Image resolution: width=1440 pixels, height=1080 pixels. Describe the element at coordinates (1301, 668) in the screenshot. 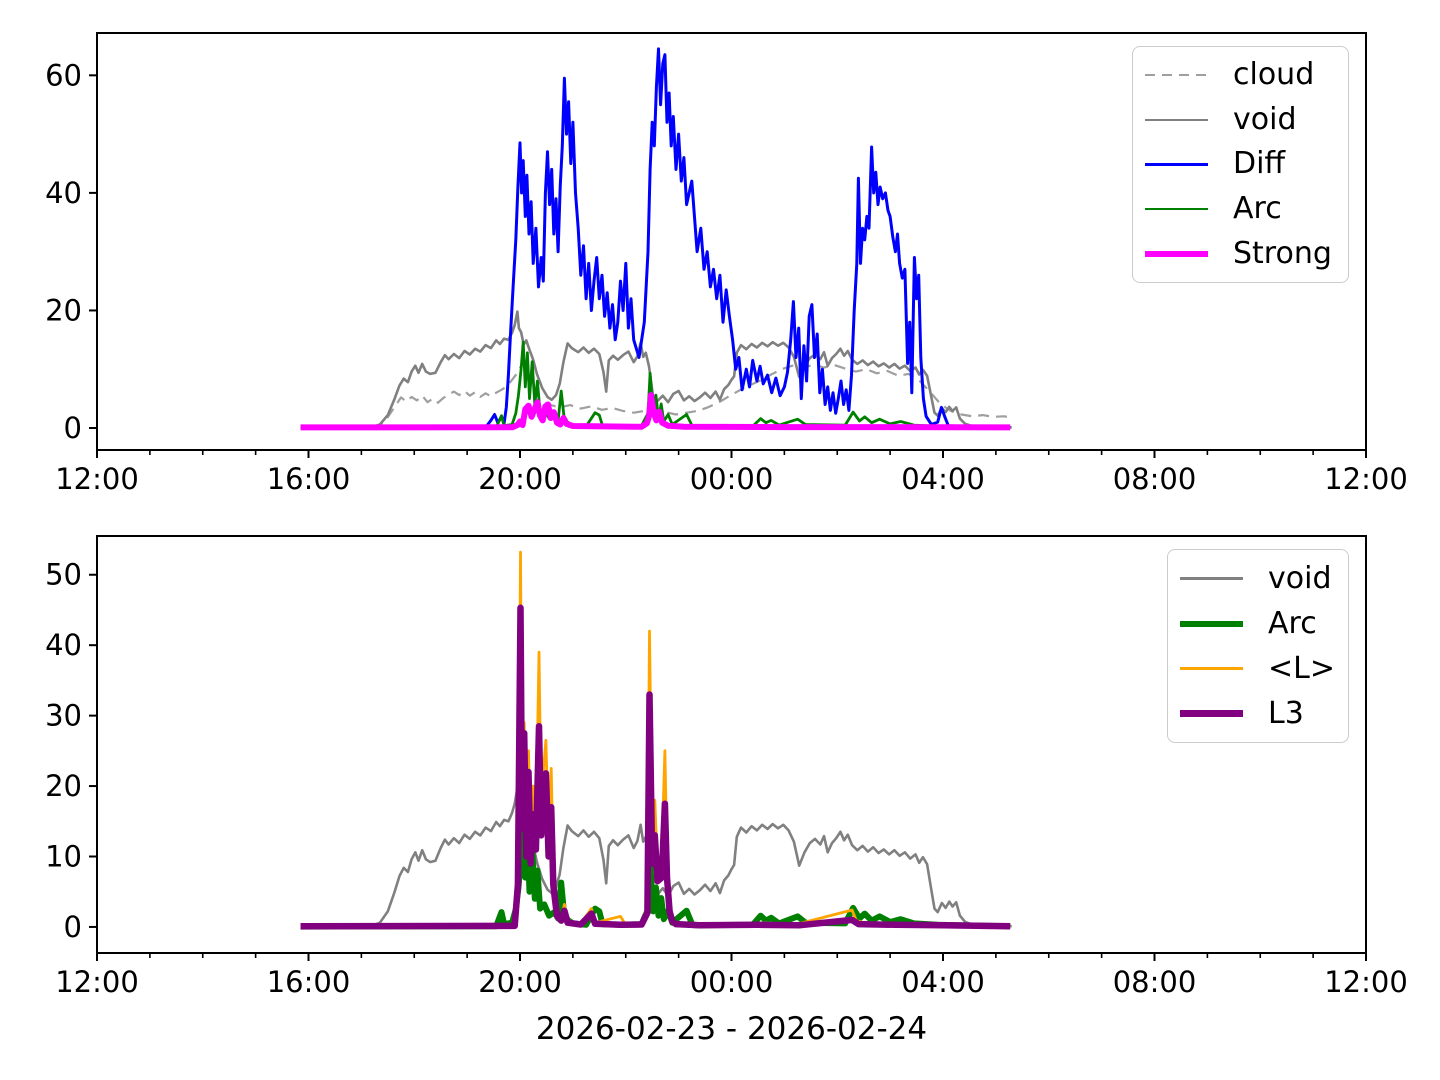

I see `legend-label-L_avg: <L>` at that location.